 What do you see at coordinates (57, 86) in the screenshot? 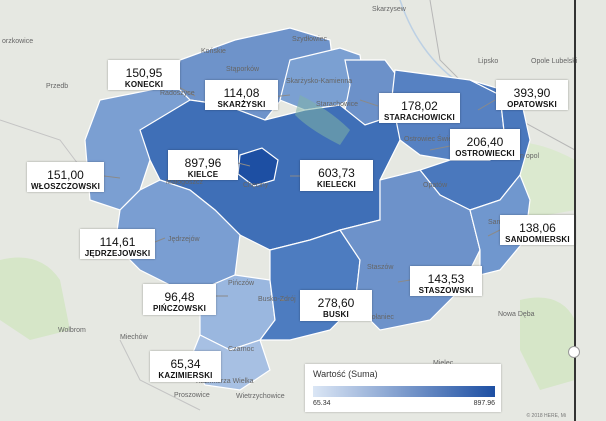
I see `place-label: Przedb` at bounding box center [57, 86].